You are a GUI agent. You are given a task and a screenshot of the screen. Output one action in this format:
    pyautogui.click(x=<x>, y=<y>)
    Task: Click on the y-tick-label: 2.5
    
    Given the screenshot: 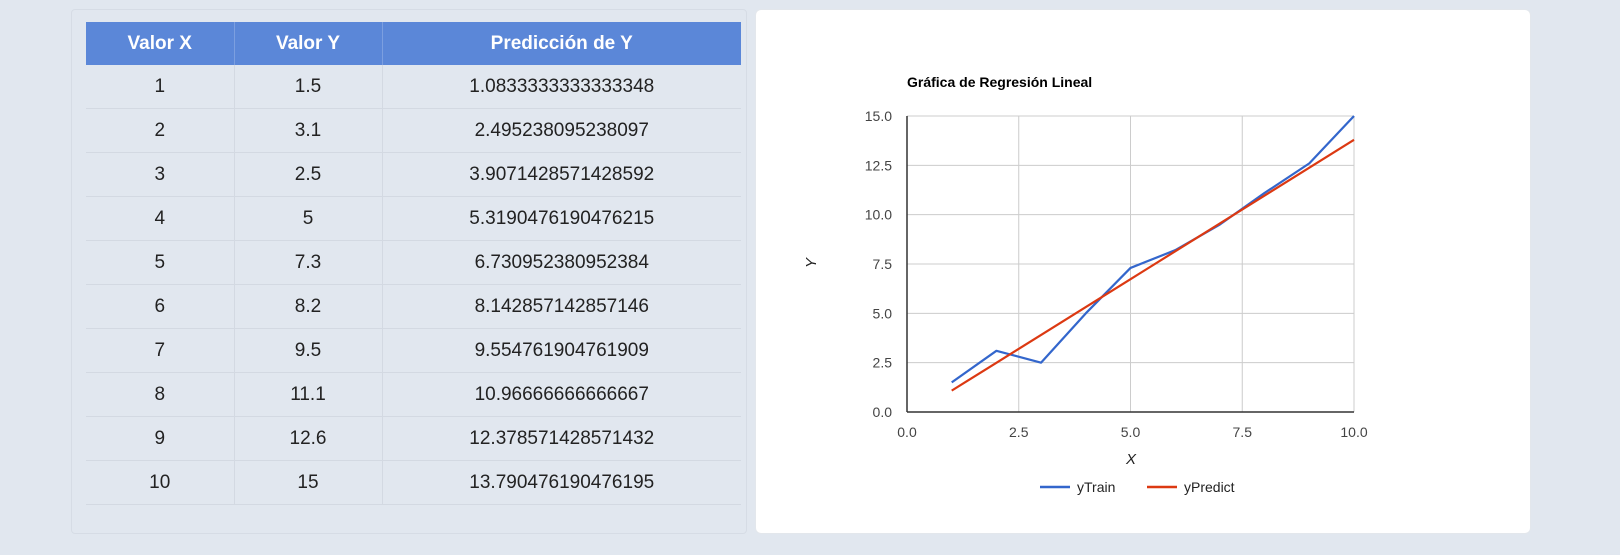 What is the action you would take?
    pyautogui.click(x=883, y=363)
    